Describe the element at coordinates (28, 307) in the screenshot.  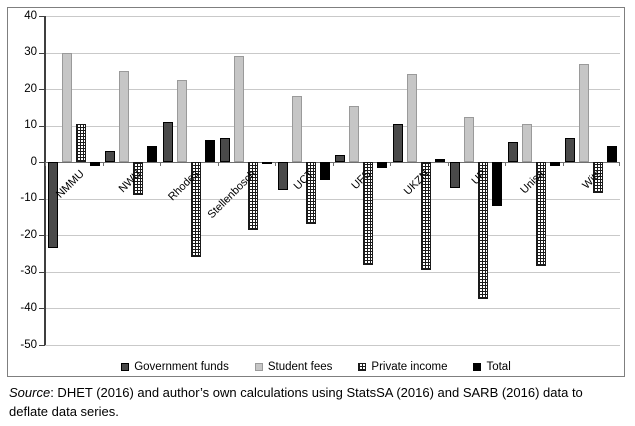
I see `y-axis-tick-label: -40` at that location.